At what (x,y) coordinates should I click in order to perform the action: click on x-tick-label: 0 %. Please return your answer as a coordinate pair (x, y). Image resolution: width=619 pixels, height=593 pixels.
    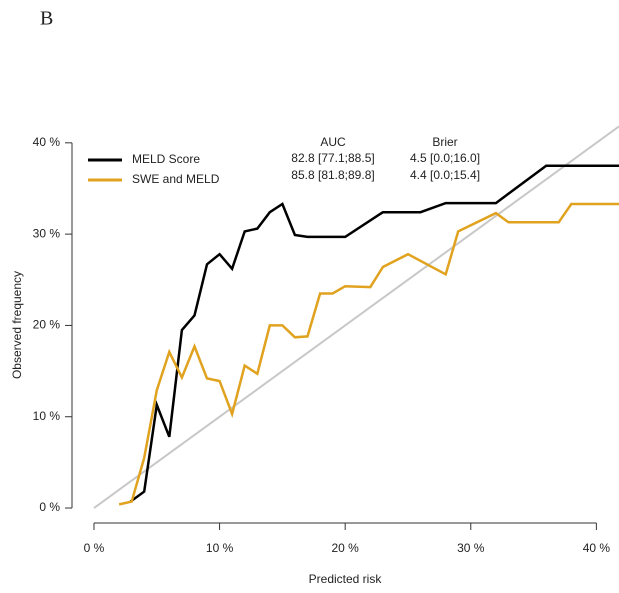
    Looking at the image, I should click on (94, 548).